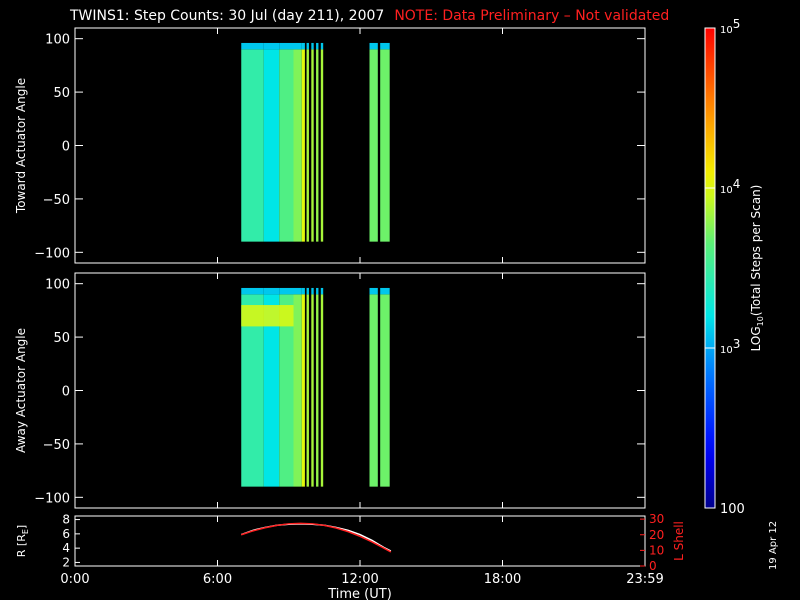 This screenshot has width=800, height=600. I want to click on away-panel-ytick-label-2: 0, so click(66, 392).